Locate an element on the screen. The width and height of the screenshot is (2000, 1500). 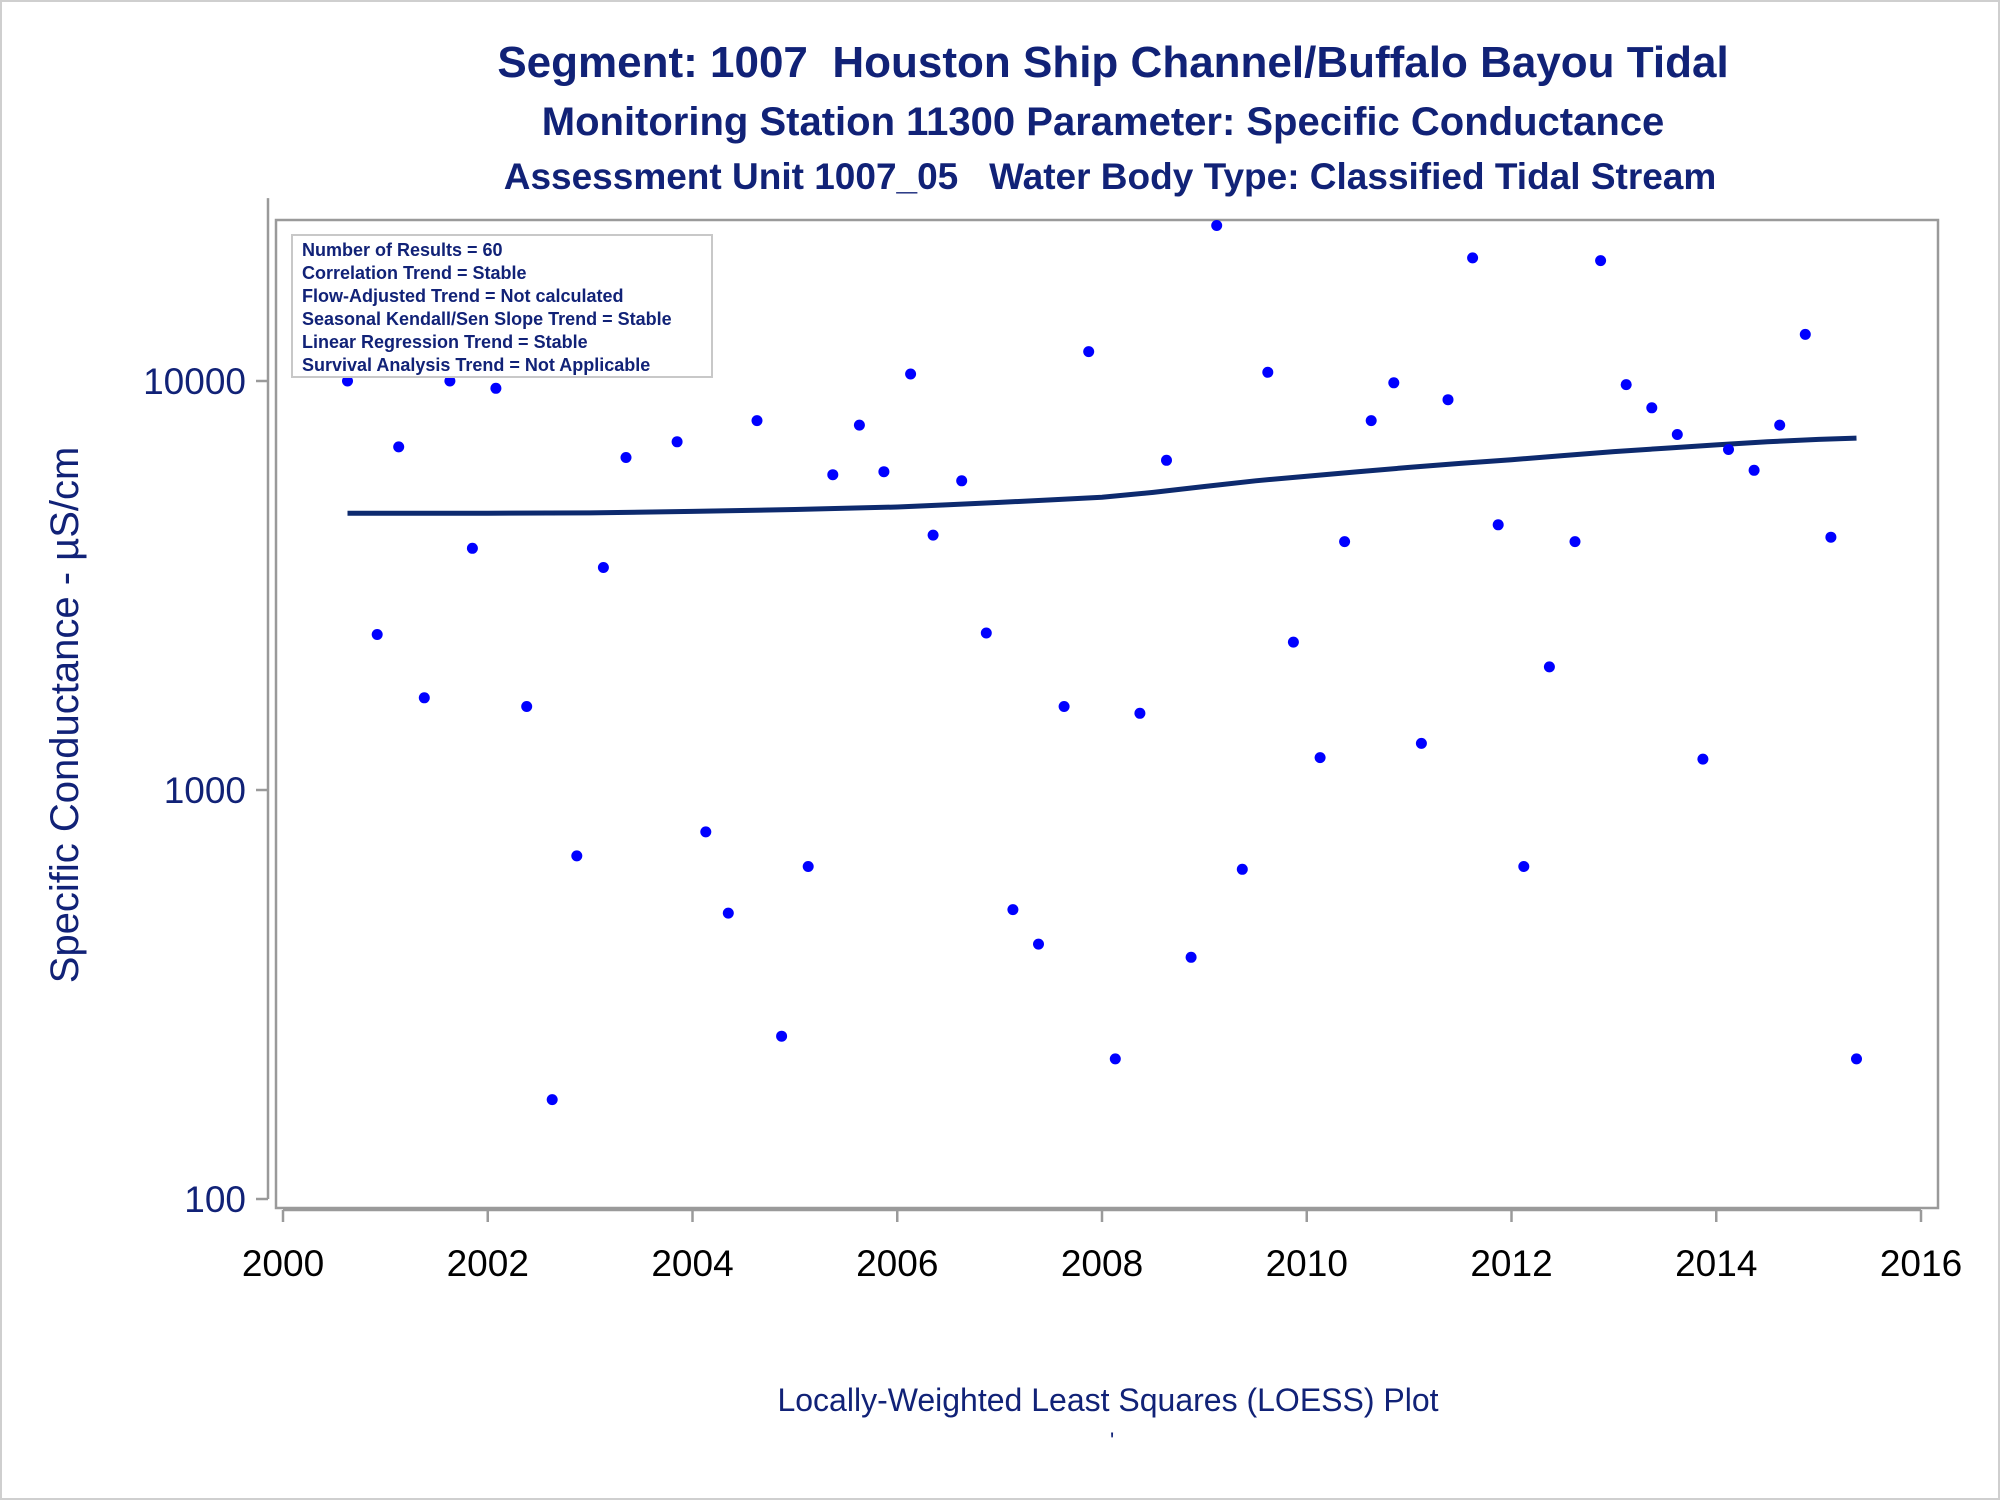
trend-summary-line: Survival Analysis Trend = Not Applicable is located at coordinates (476, 365).